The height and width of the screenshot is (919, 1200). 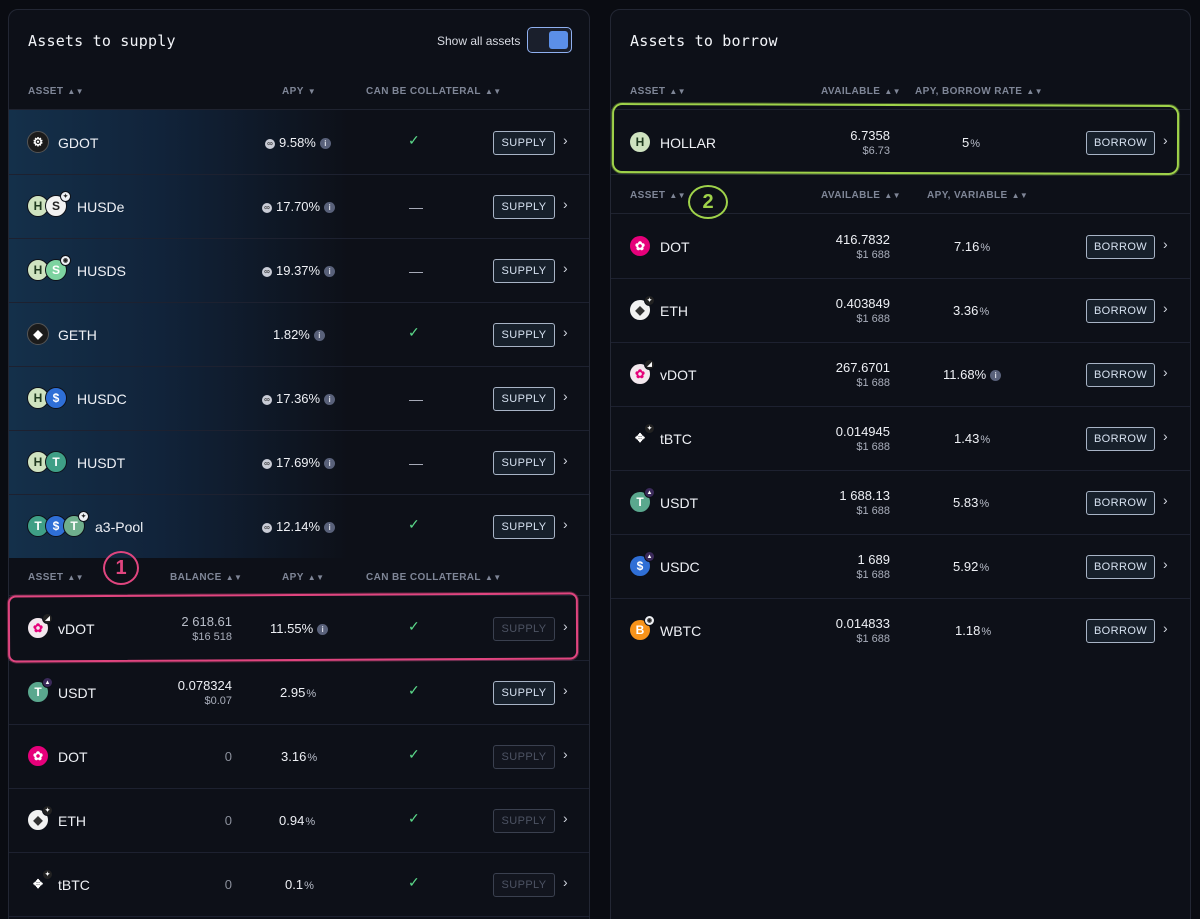 What do you see at coordinates (862, 630) in the screenshot?
I see `available-value: 0.014833 $1 688` at bounding box center [862, 630].